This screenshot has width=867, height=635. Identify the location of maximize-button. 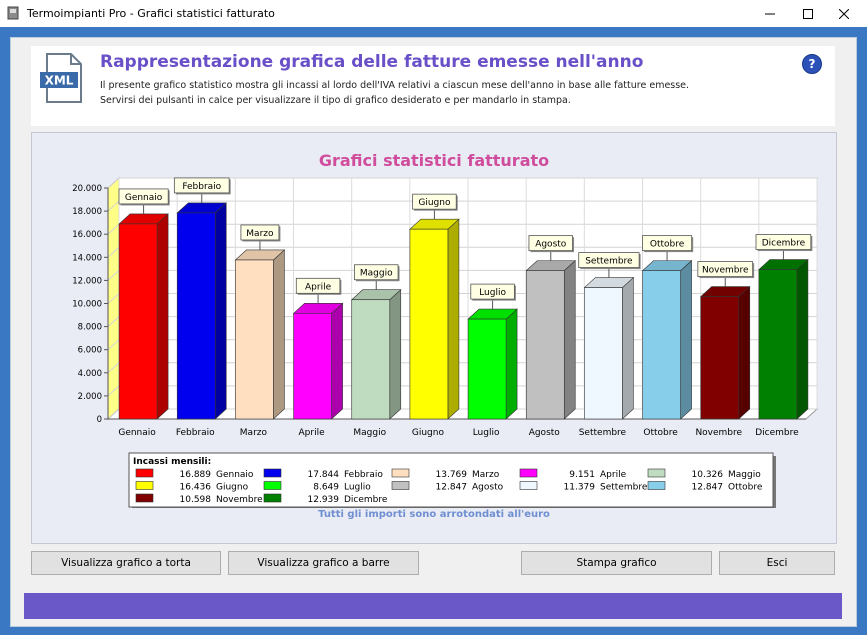
(808, 13).